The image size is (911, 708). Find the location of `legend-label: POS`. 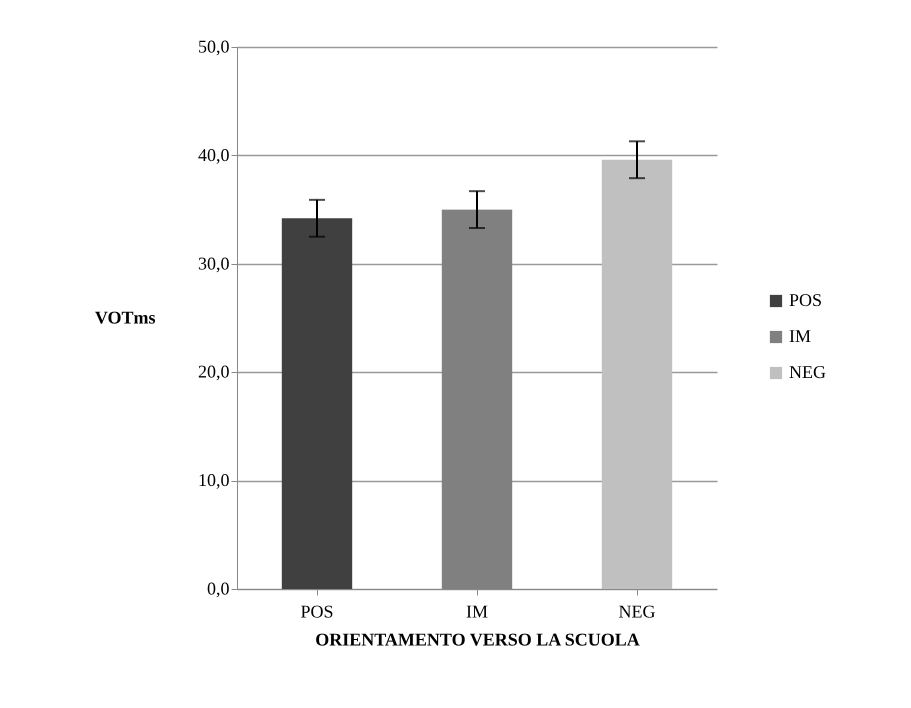

legend-label: POS is located at coordinates (805, 300).